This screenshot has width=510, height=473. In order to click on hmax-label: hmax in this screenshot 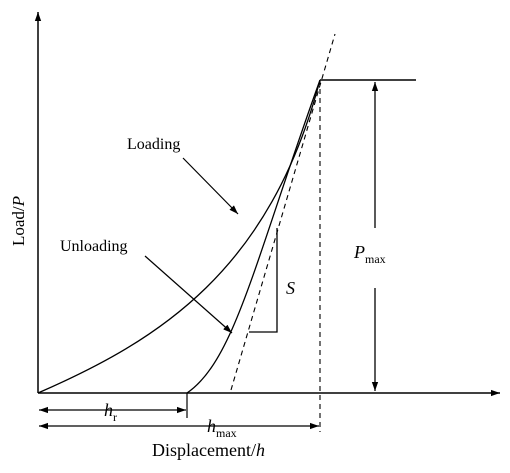, I will do `click(222, 428)`.